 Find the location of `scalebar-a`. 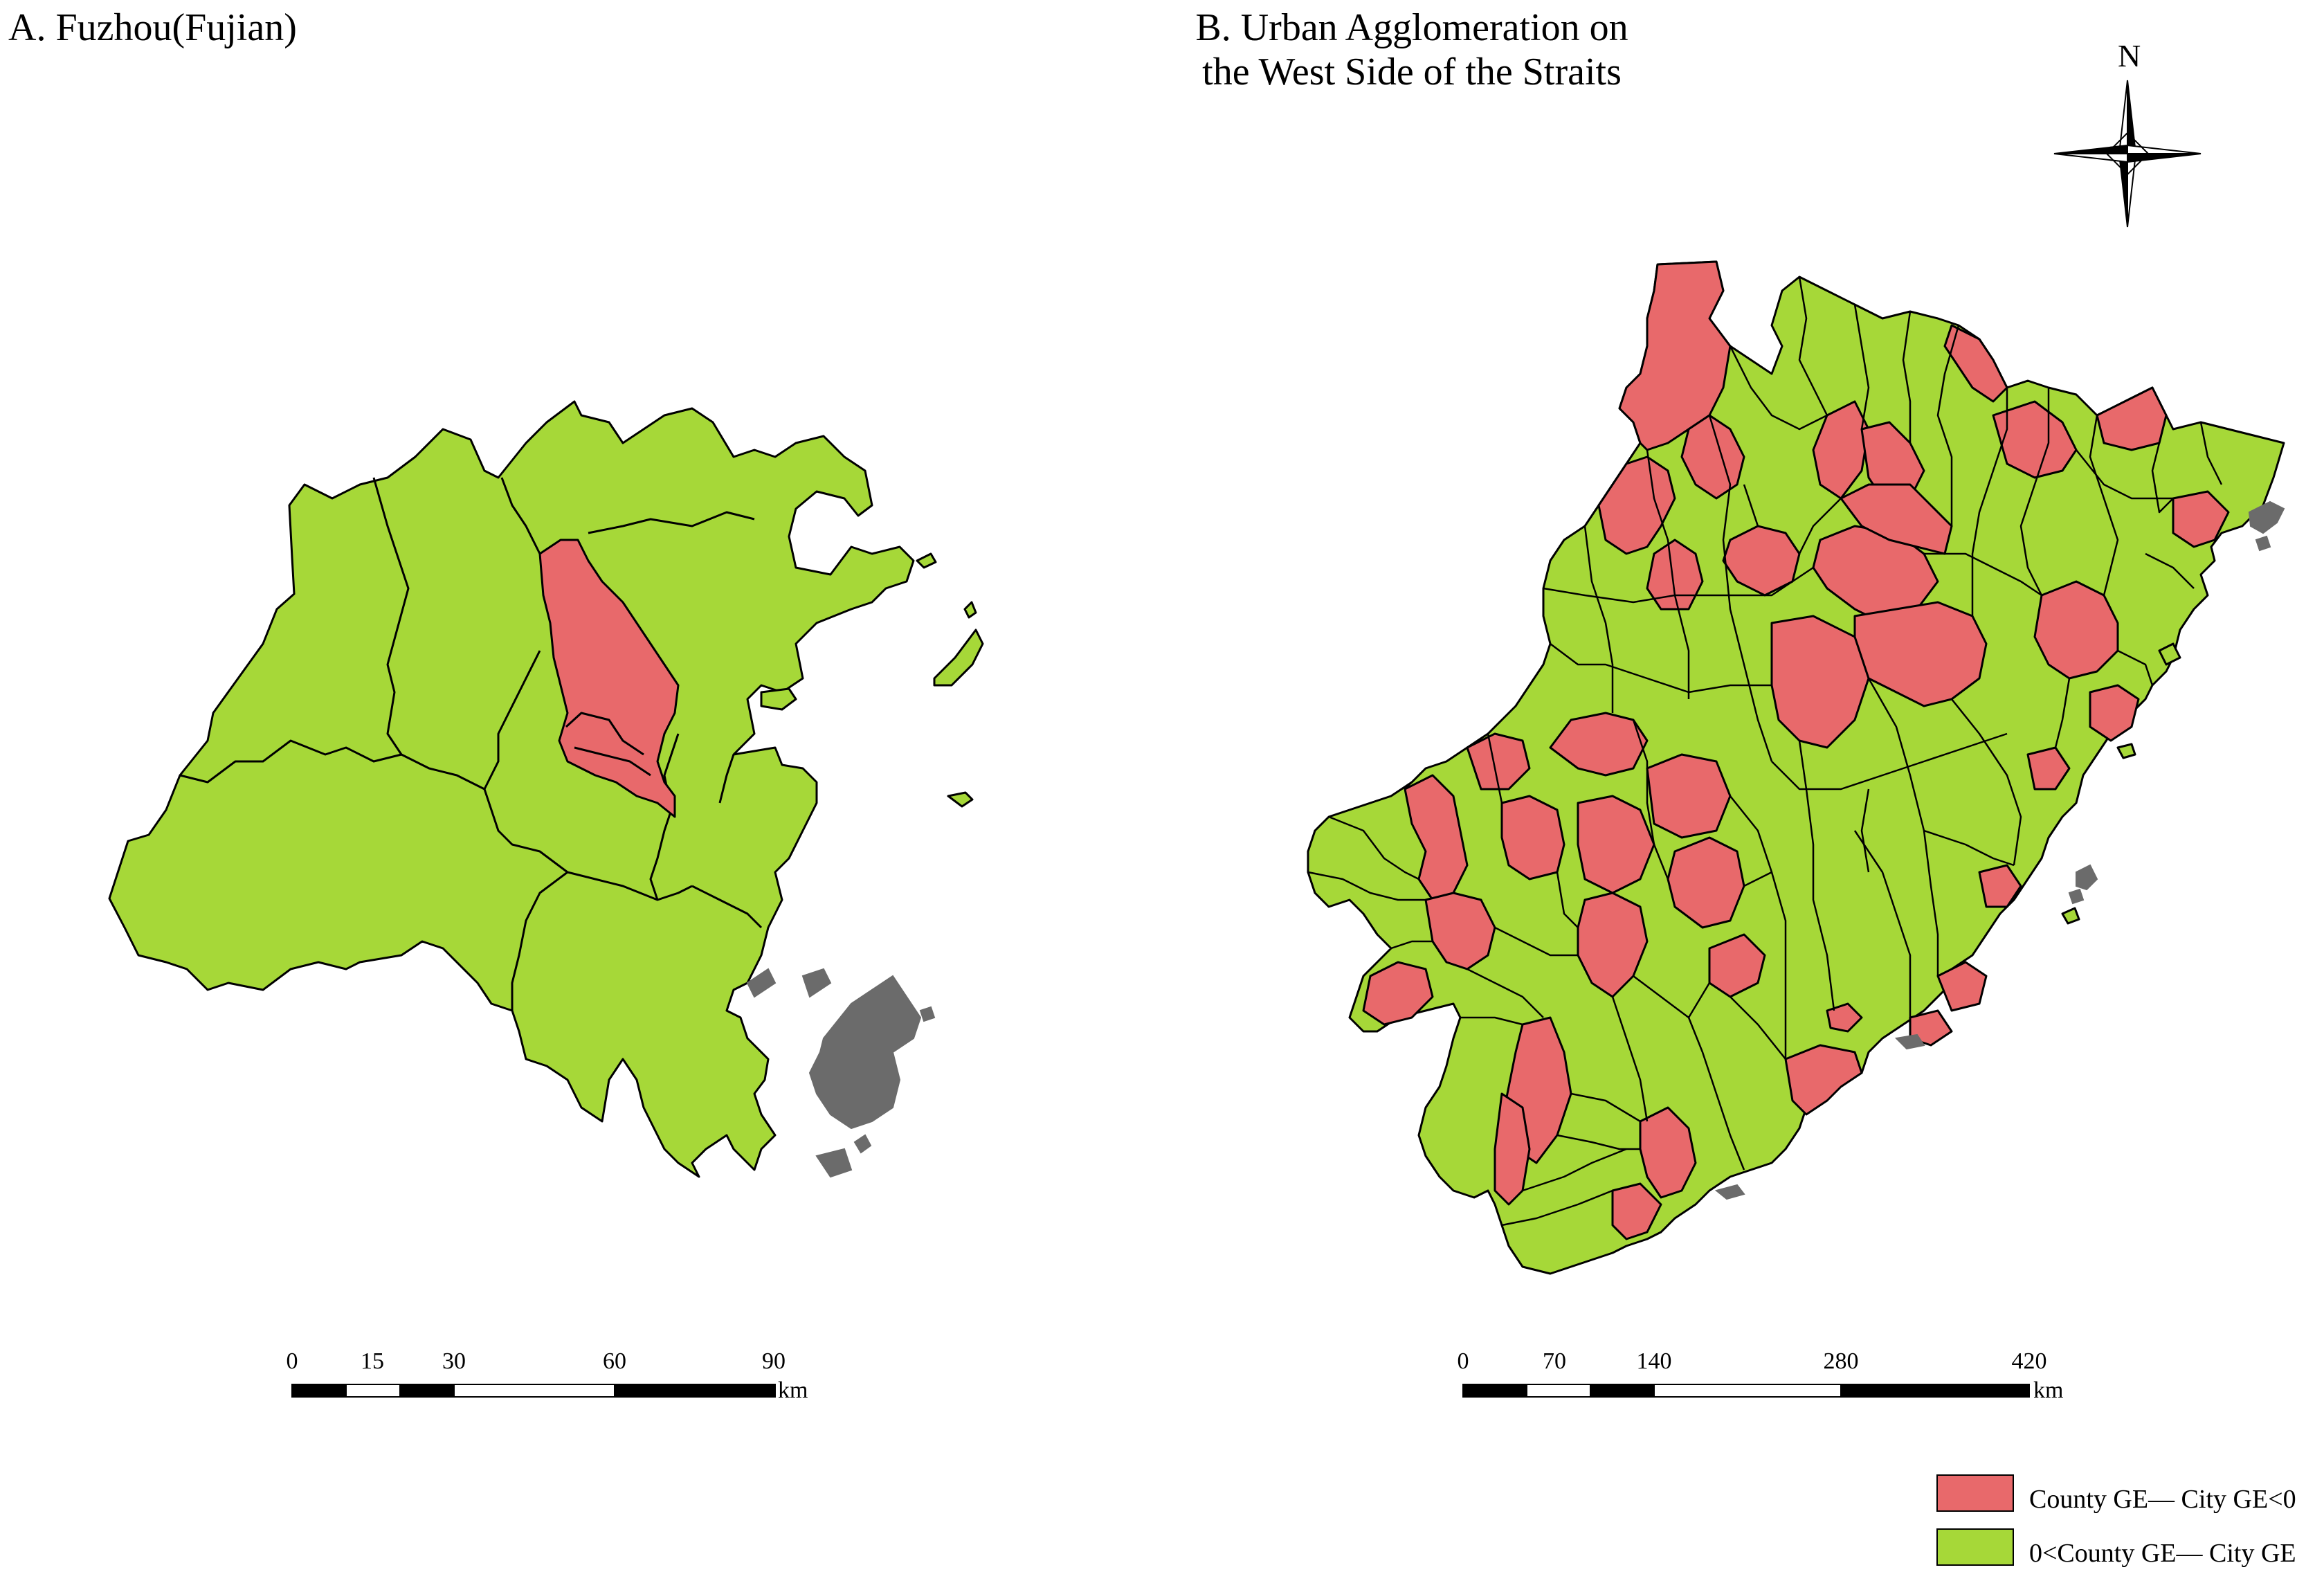

scalebar-a is located at coordinates (533, 1391).